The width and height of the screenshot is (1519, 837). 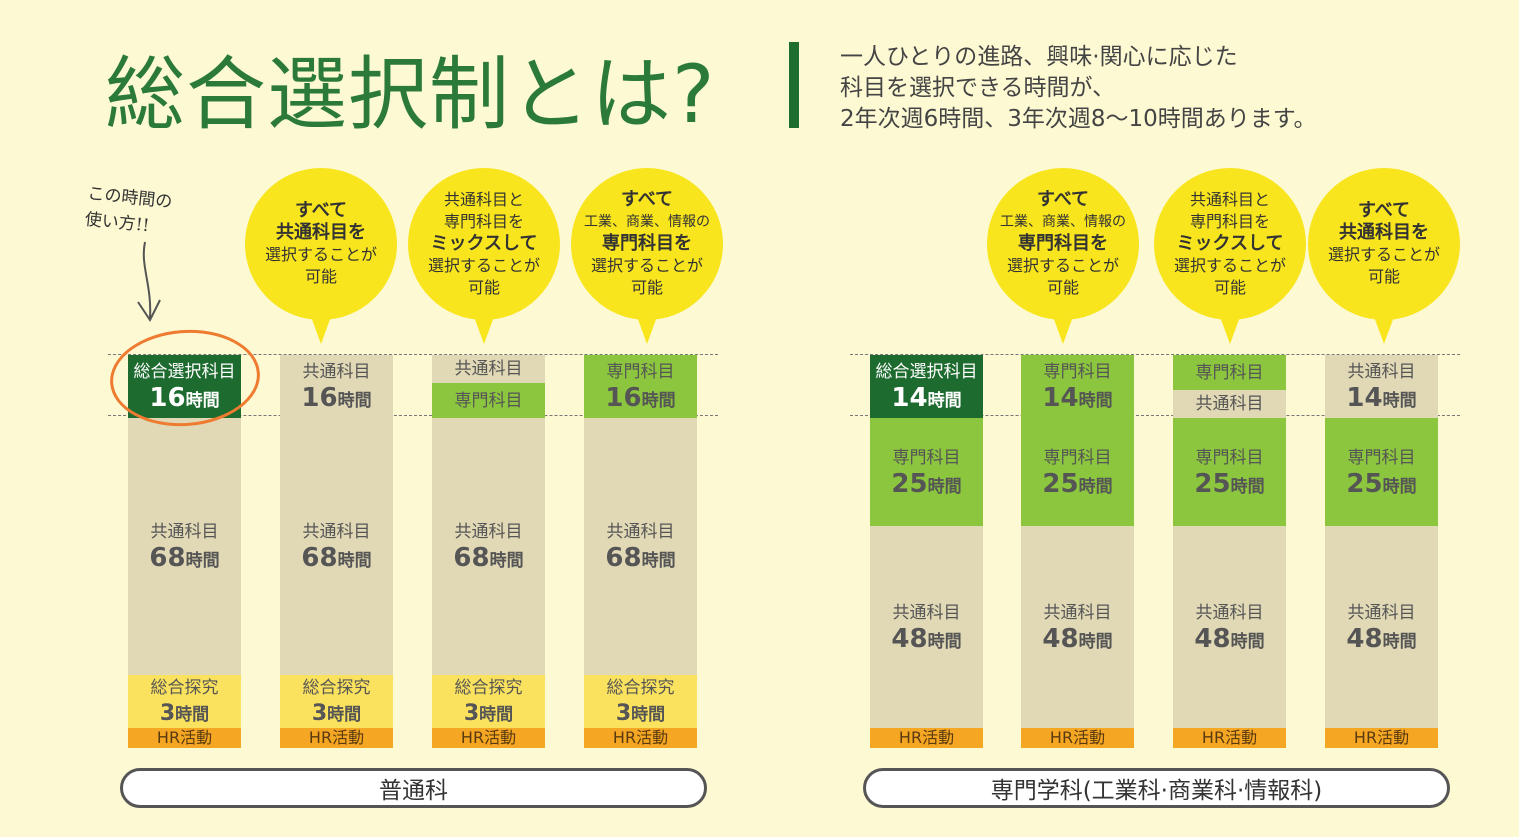 I want to click on intro-line: 2年次週6時間、3年次週8～10時間あります。, so click(x=1078, y=119).